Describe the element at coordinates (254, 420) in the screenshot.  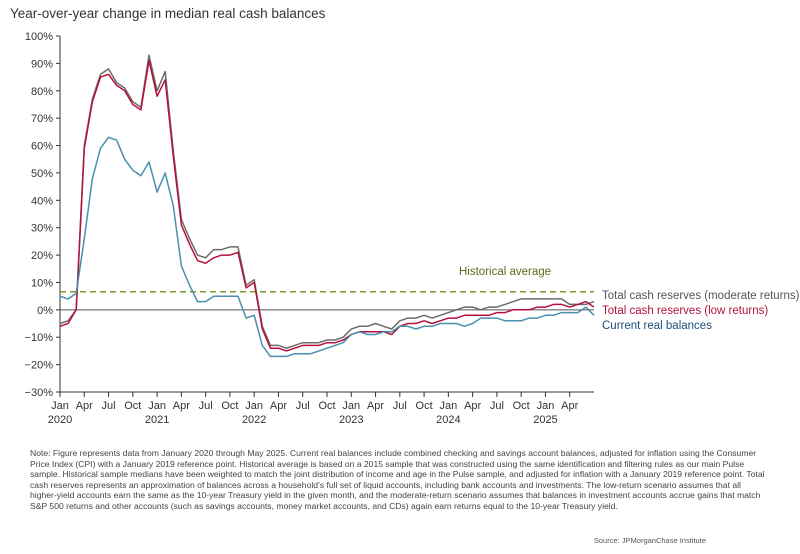
I see `x-year-label: 2022` at that location.